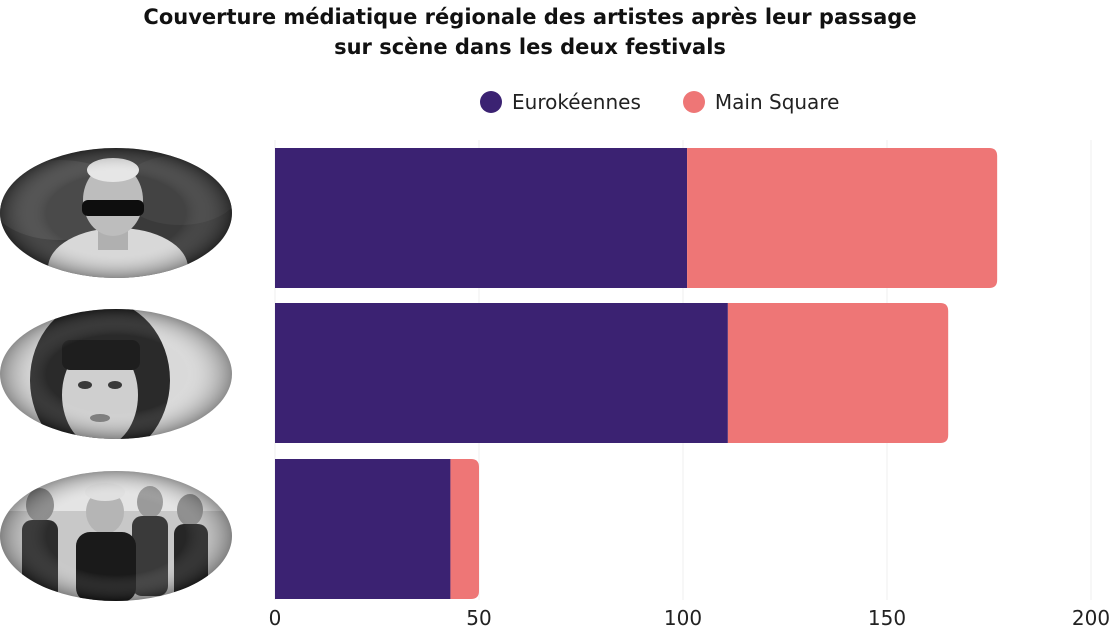 Image resolution: width=1120 pixels, height=630 pixels. Describe the element at coordinates (491, 102) in the screenshot. I see `legend-swatch-eurokeennes` at that location.